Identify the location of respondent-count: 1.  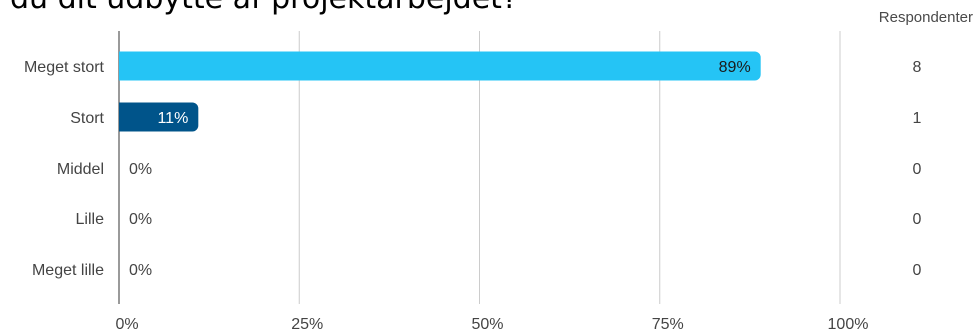
(917, 118).